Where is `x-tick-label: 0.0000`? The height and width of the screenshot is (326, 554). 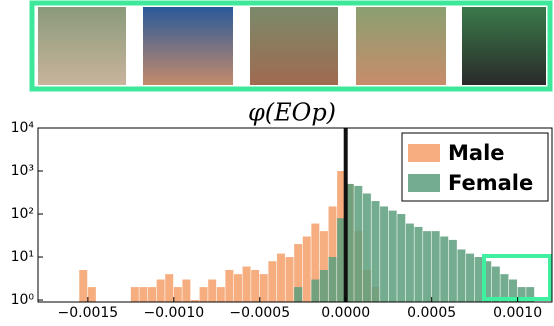
x-tick-label: 0.0000 is located at coordinates (345, 313).